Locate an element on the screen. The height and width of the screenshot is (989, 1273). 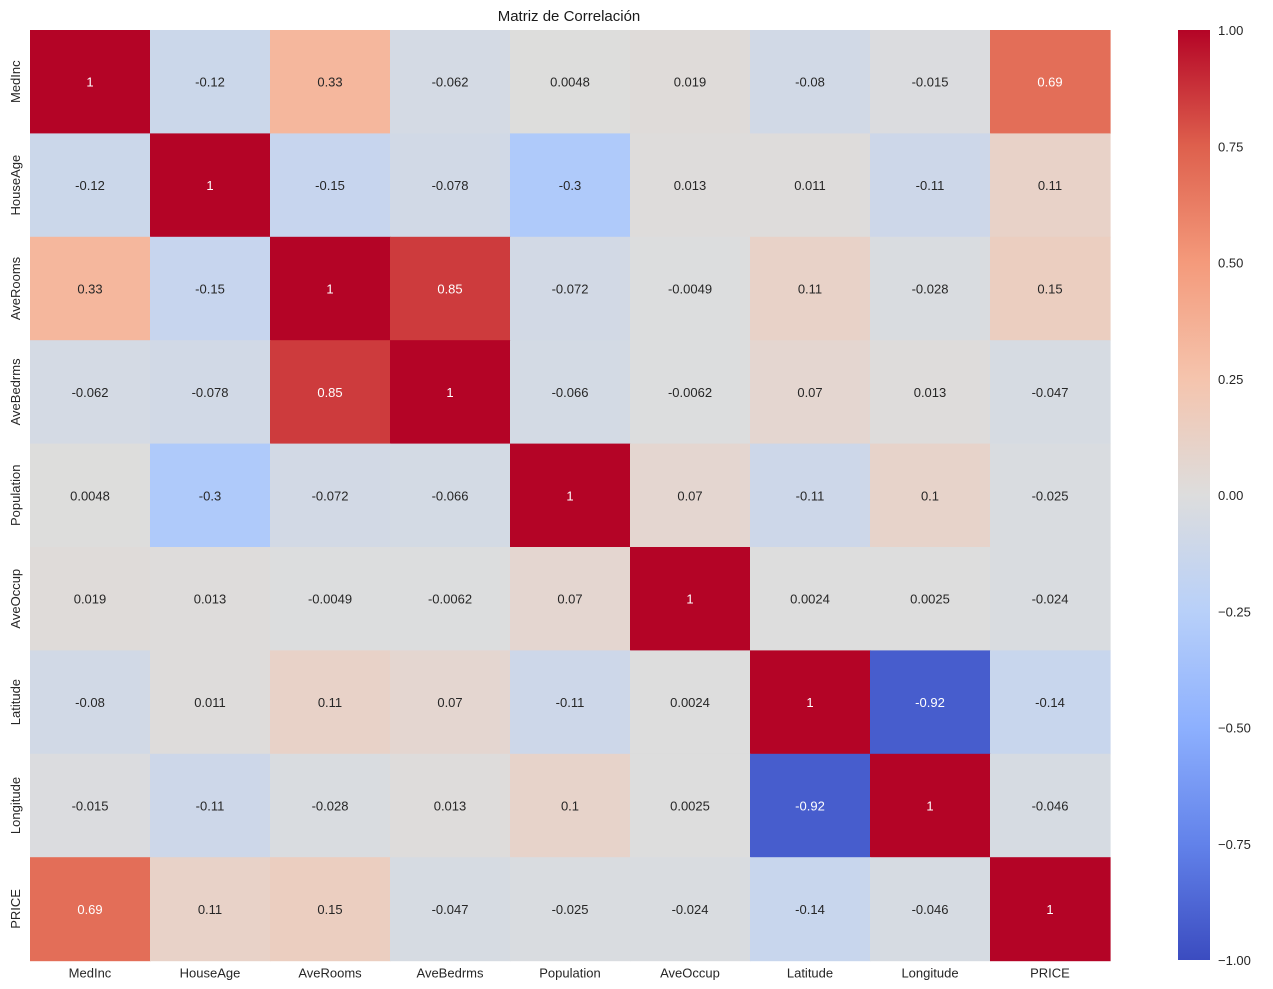
cell-value-label: 0.11 is located at coordinates (810, 289).